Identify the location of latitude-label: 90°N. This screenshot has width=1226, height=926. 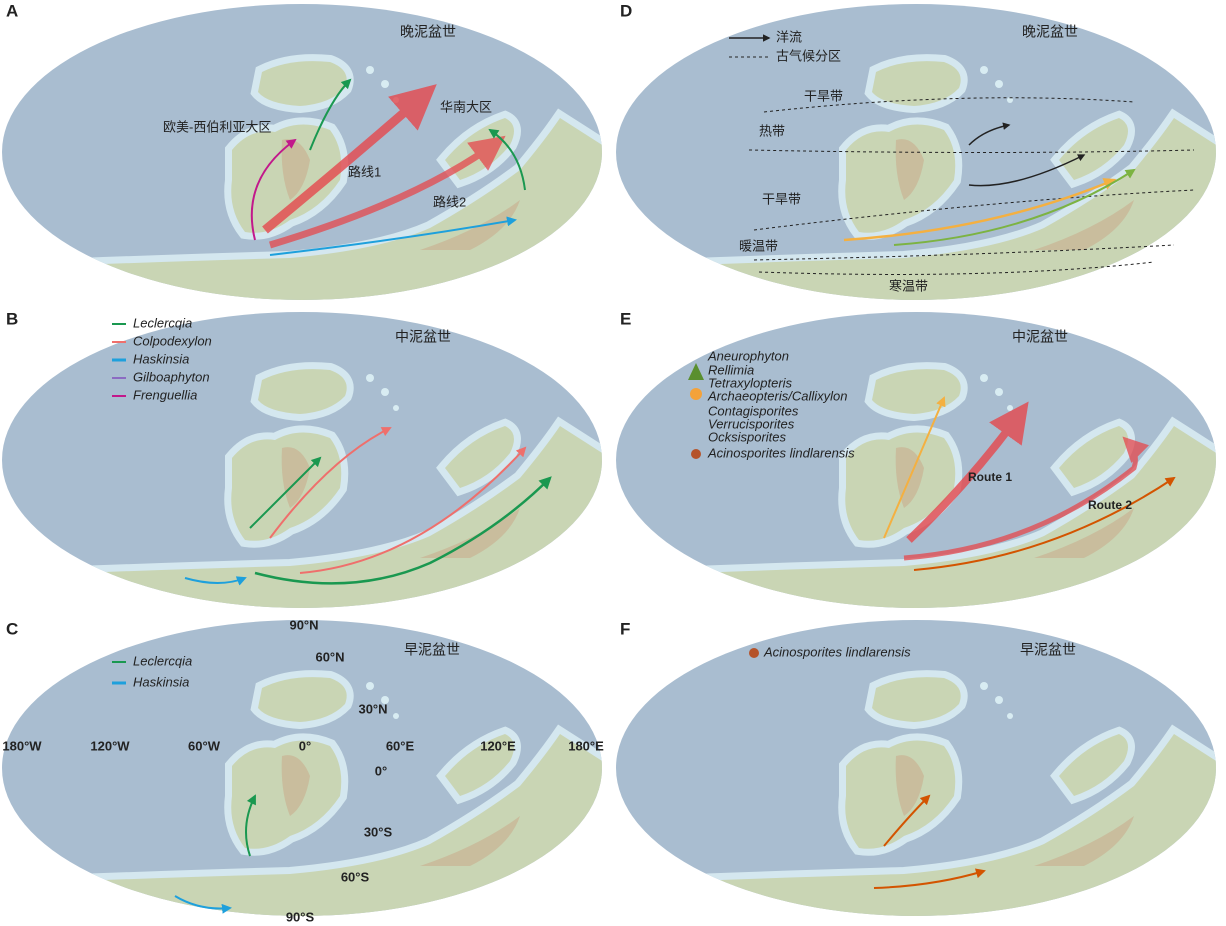
(303, 624).